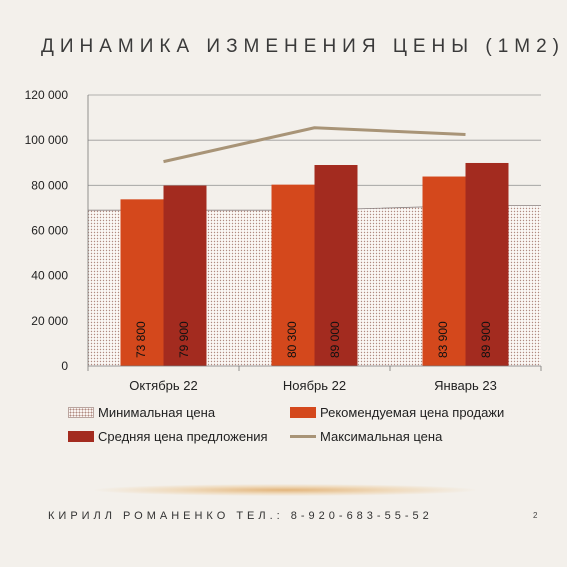 Image resolution: width=567 pixels, height=567 pixels. I want to click on legend-item-min-price: Минимальная цена, so click(179, 412).